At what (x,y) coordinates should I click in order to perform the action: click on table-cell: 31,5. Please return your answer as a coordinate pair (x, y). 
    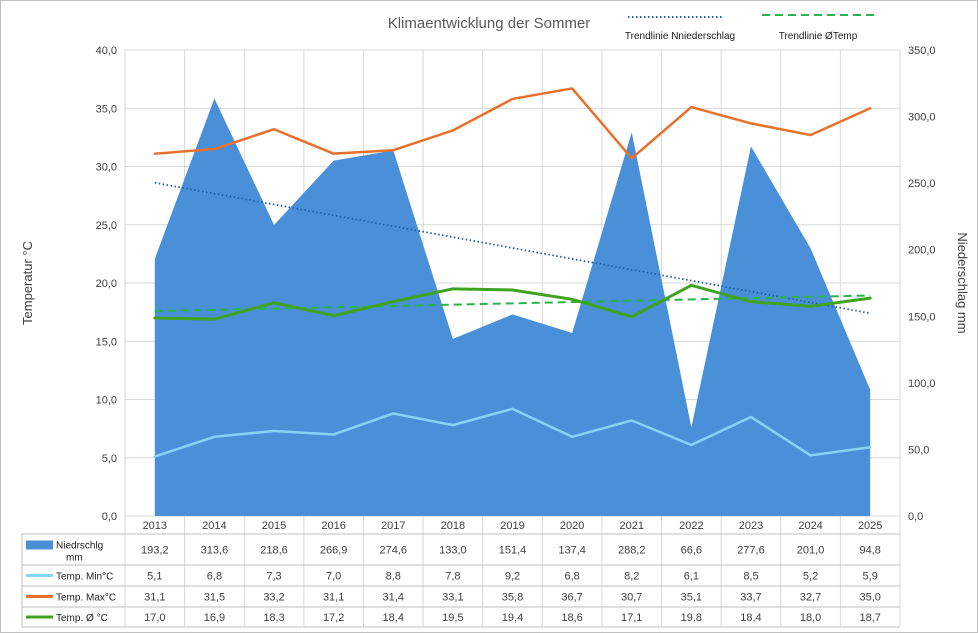
    Looking at the image, I should click on (214, 598).